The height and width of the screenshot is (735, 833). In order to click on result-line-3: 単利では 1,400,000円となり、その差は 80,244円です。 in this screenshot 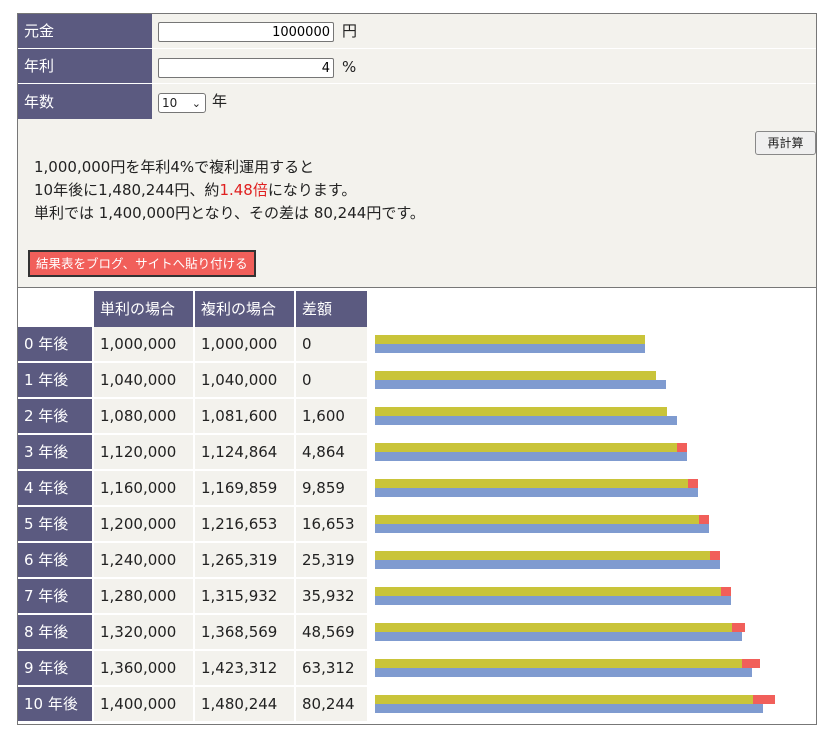, I will do `click(229, 213)`.